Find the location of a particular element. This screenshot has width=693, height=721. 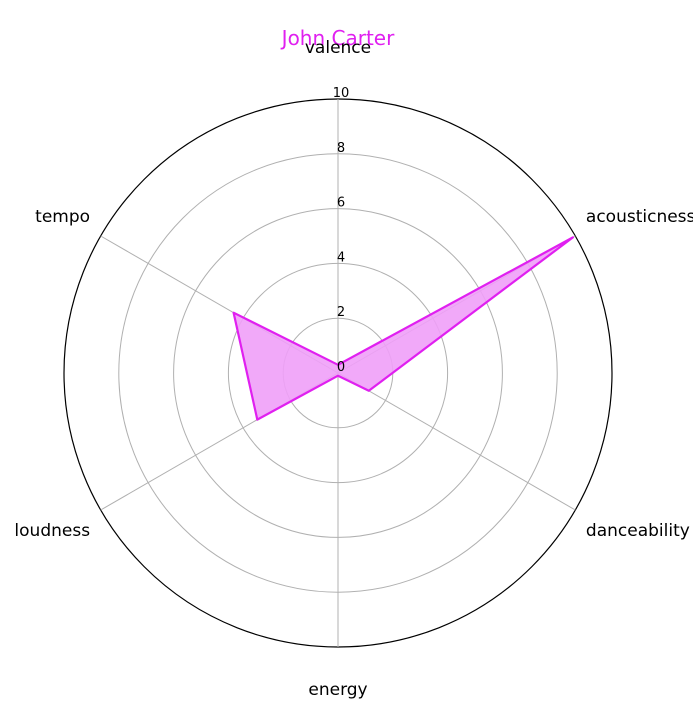

radial-tick-label: 6 is located at coordinates (341, 203).